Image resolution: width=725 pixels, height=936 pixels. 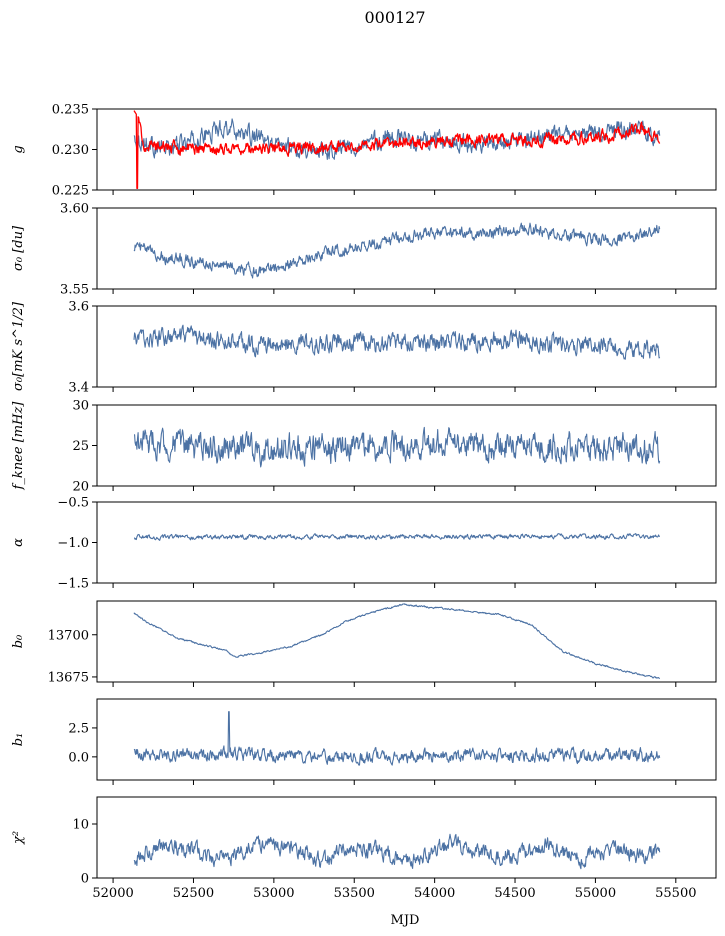 I want to click on y-tick-label: 3.6, so click(x=78, y=307).